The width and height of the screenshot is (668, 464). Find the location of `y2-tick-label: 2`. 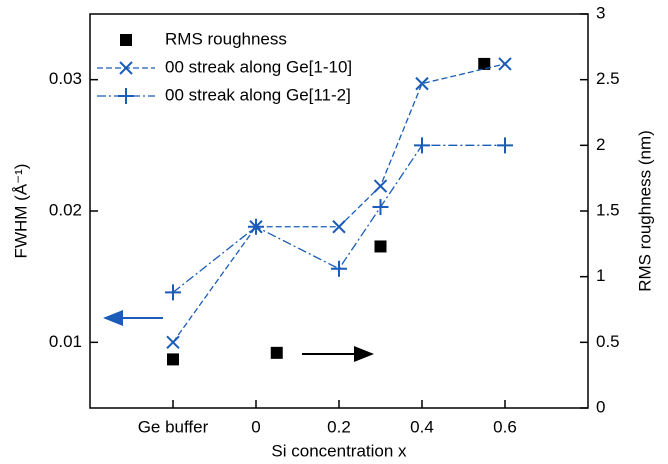

y2-tick-label: 2 is located at coordinates (600, 144).